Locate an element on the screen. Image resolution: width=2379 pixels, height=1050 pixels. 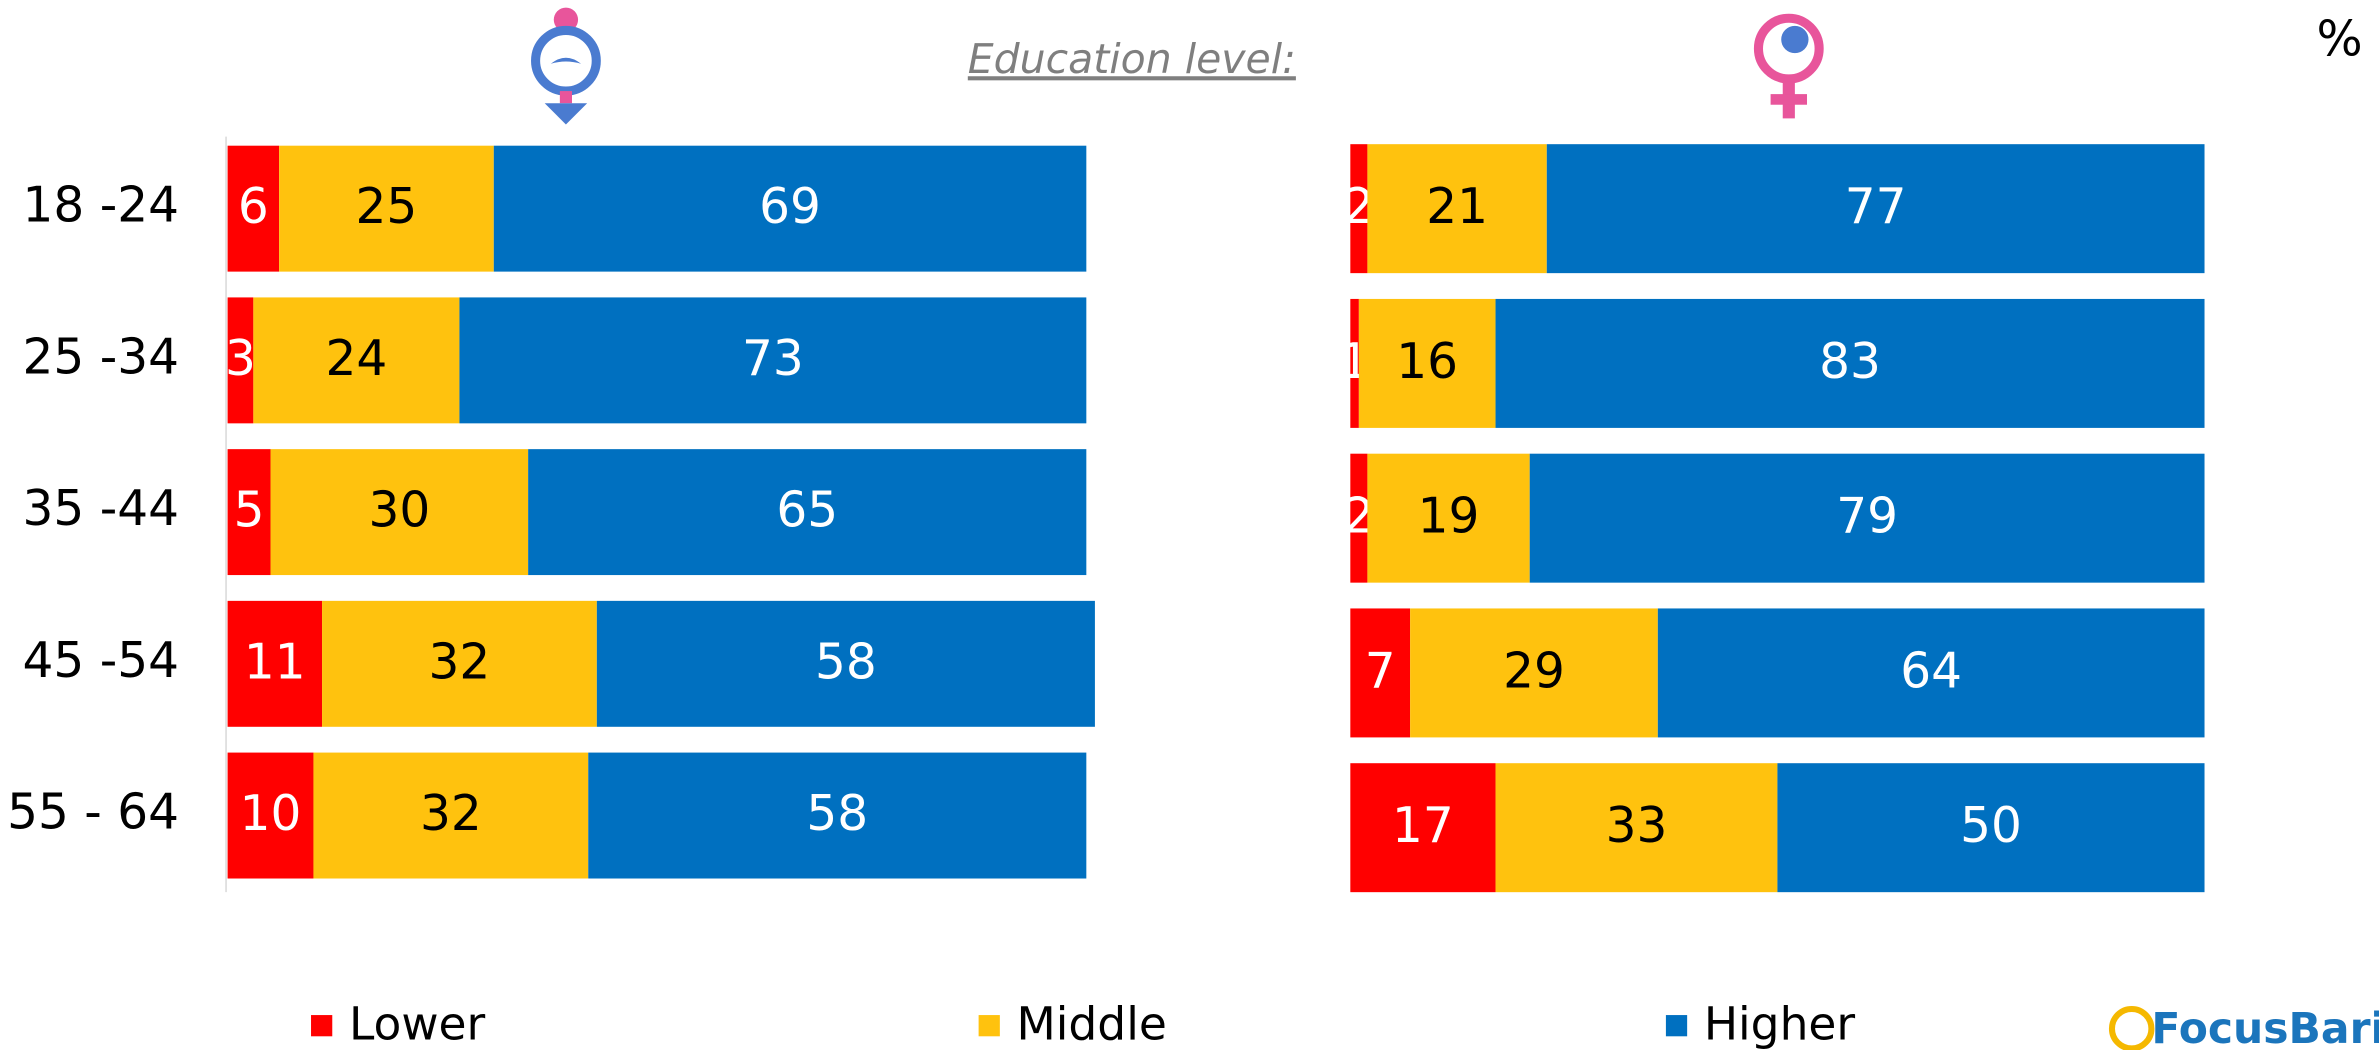
data-label: 16 is located at coordinates (1427, 362).